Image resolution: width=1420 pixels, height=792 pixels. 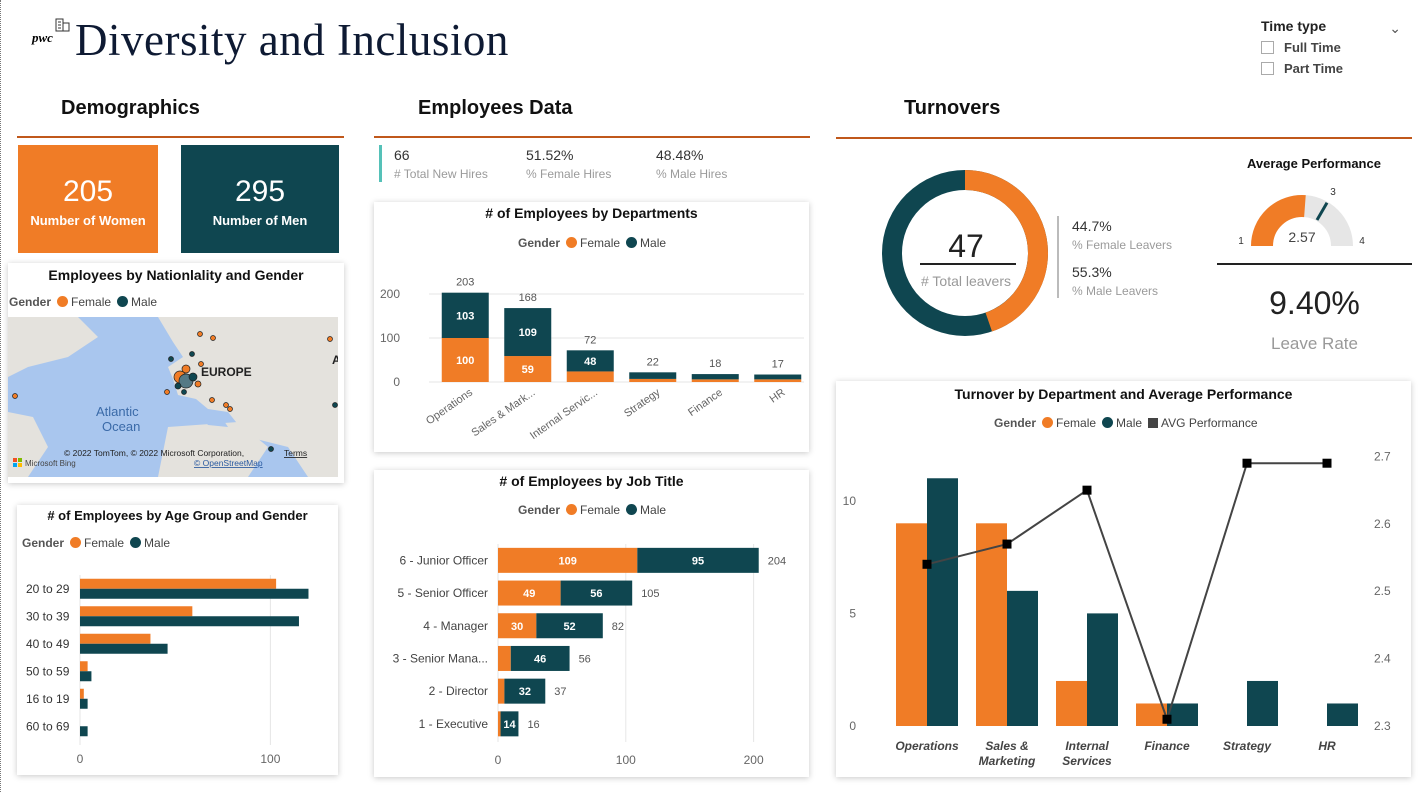 What do you see at coordinates (228, 463) in the screenshot?
I see `osm-link: © OpenStreetMap` at bounding box center [228, 463].